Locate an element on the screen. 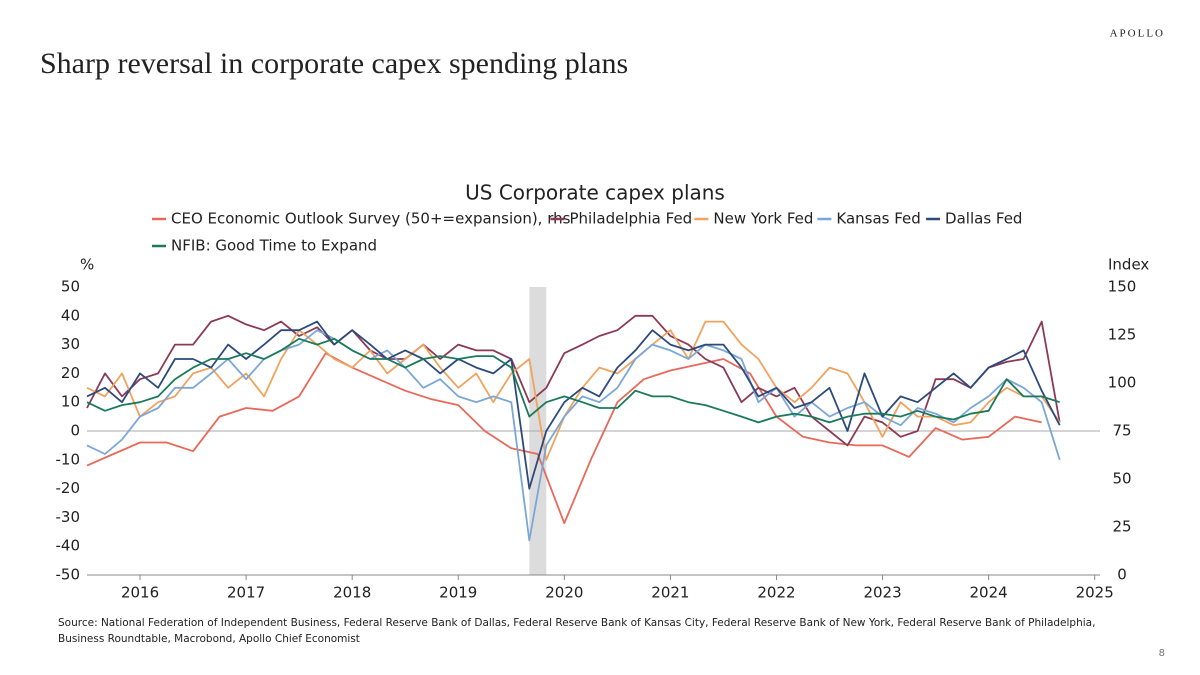  y-tick-label: -10 is located at coordinates (68, 459).